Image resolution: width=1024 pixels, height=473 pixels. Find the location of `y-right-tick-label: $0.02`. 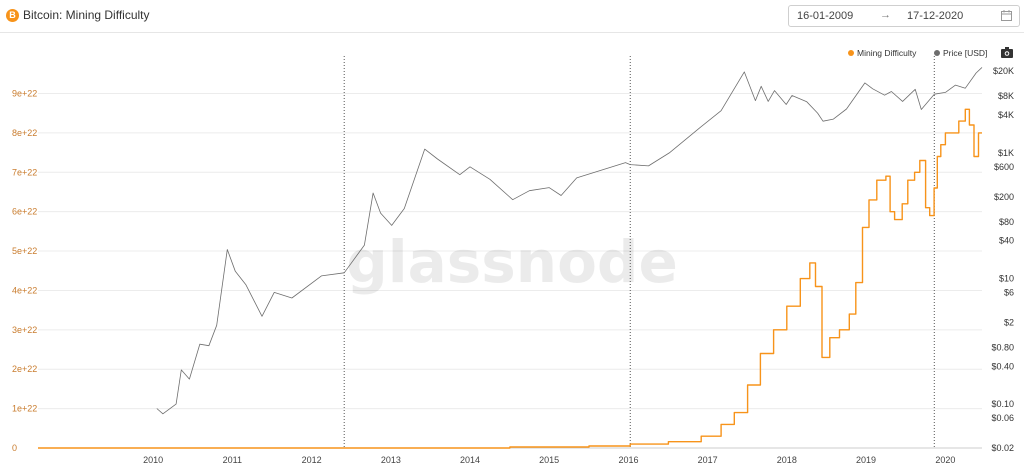

y-right-tick-label: $0.02 is located at coordinates (1002, 448).